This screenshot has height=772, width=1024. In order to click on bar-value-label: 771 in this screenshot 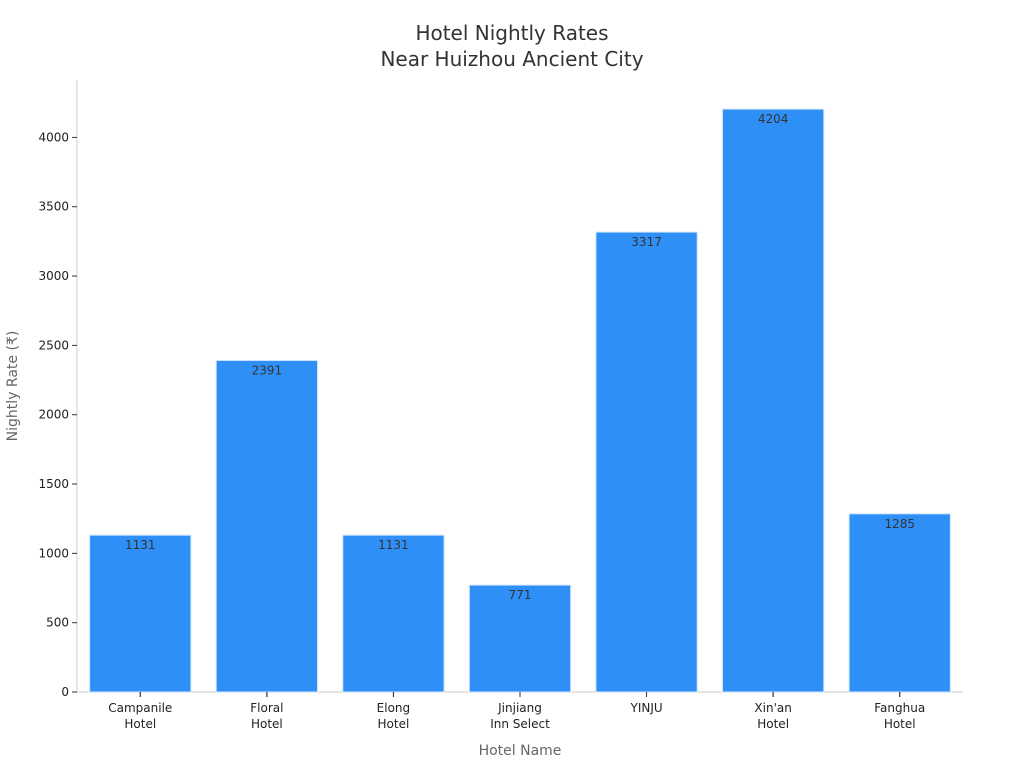, I will do `click(520, 595)`.